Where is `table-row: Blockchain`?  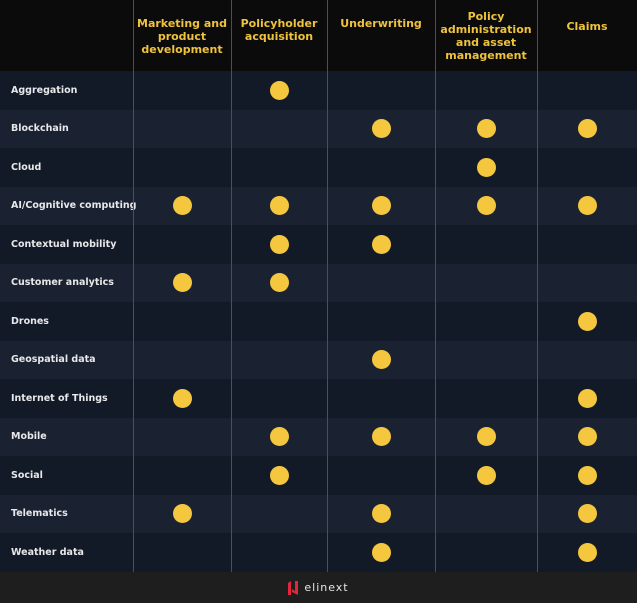 table-row: Blockchain is located at coordinates (318, 128).